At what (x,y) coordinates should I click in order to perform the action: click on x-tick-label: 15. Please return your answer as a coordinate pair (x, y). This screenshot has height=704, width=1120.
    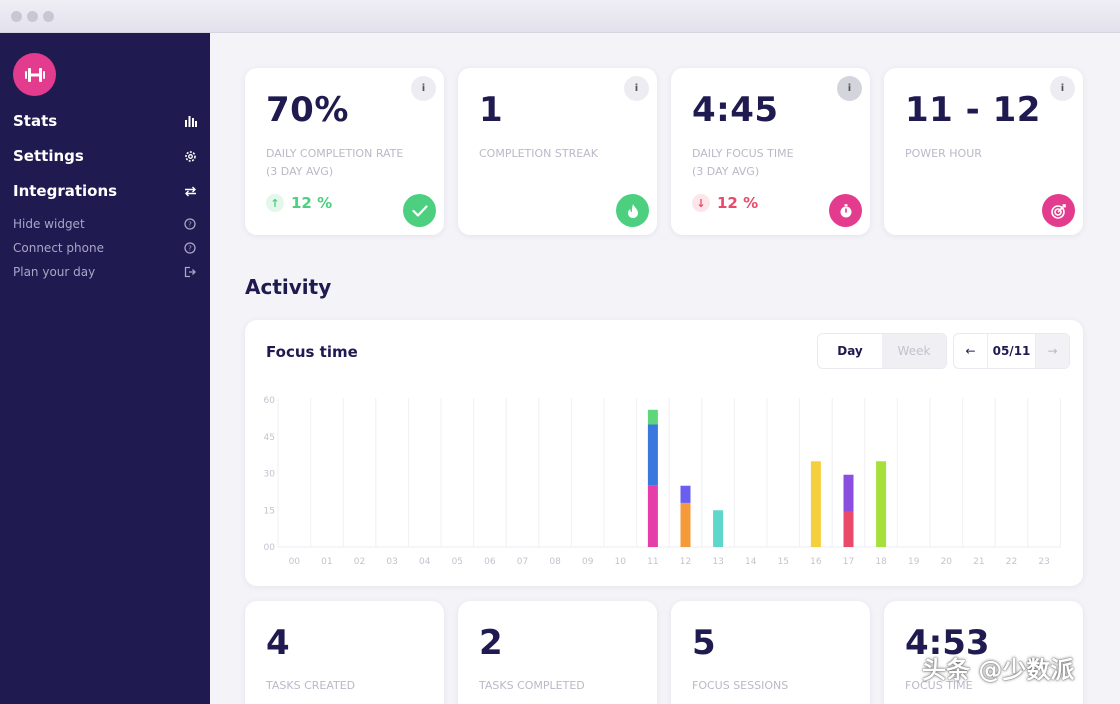
    Looking at the image, I should click on (783, 562).